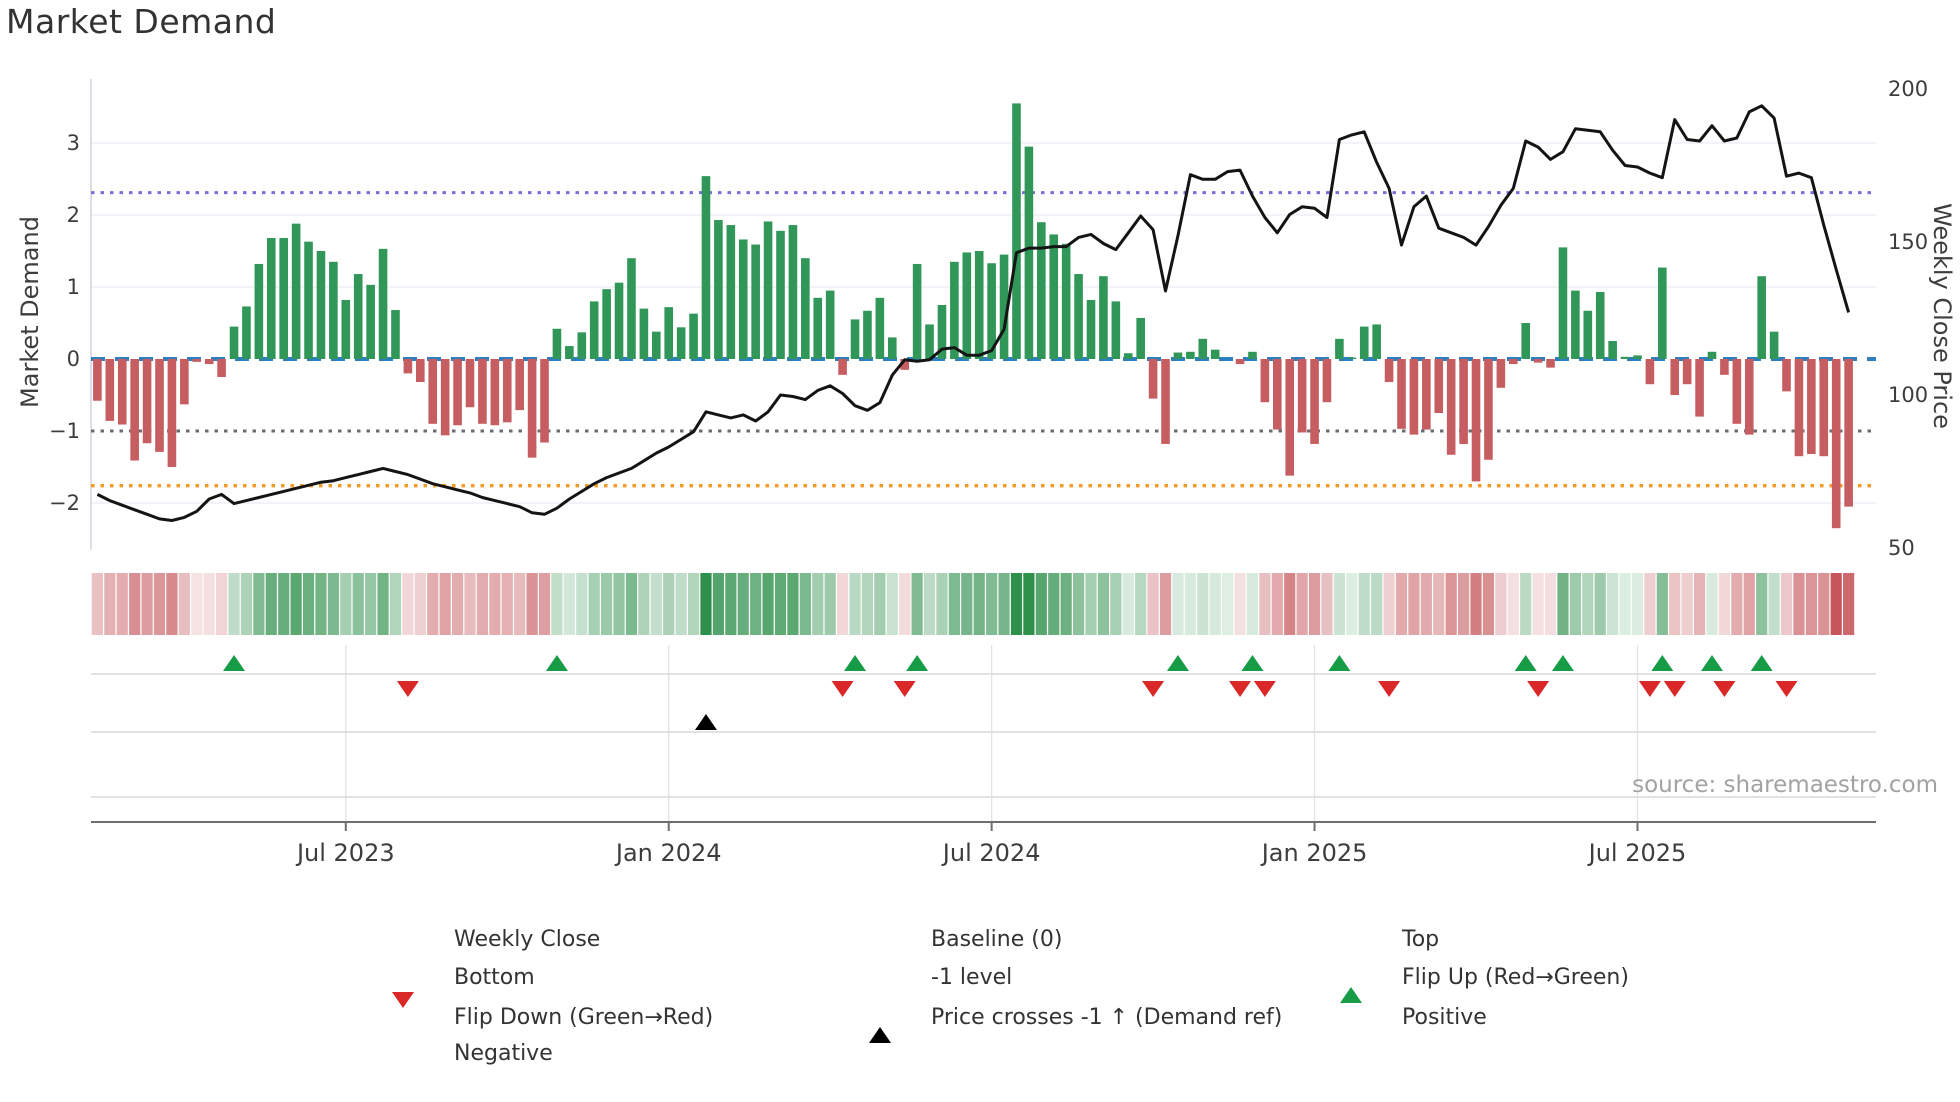 The height and width of the screenshot is (1102, 1960). What do you see at coordinates (1901, 548) in the screenshot?
I see `svg-text: 50` at bounding box center [1901, 548].